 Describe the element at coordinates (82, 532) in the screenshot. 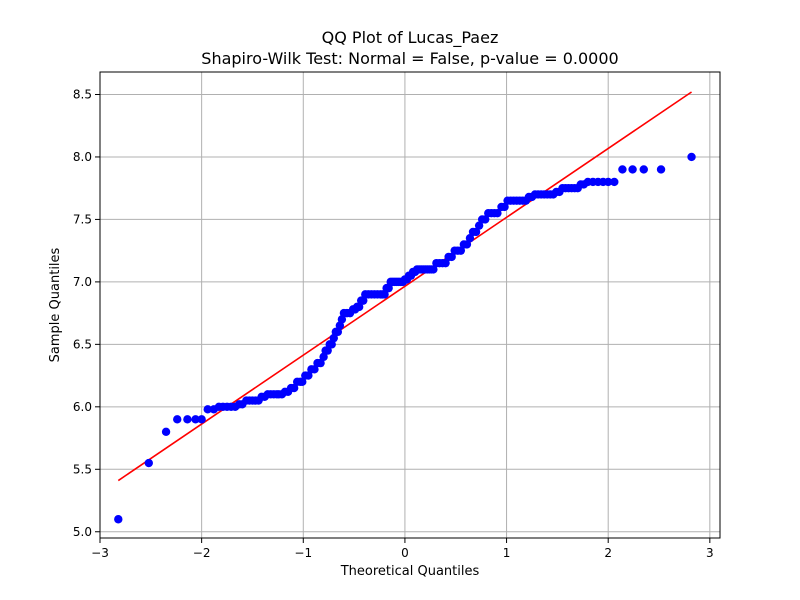

I see `y-tick-label: 5.0` at that location.